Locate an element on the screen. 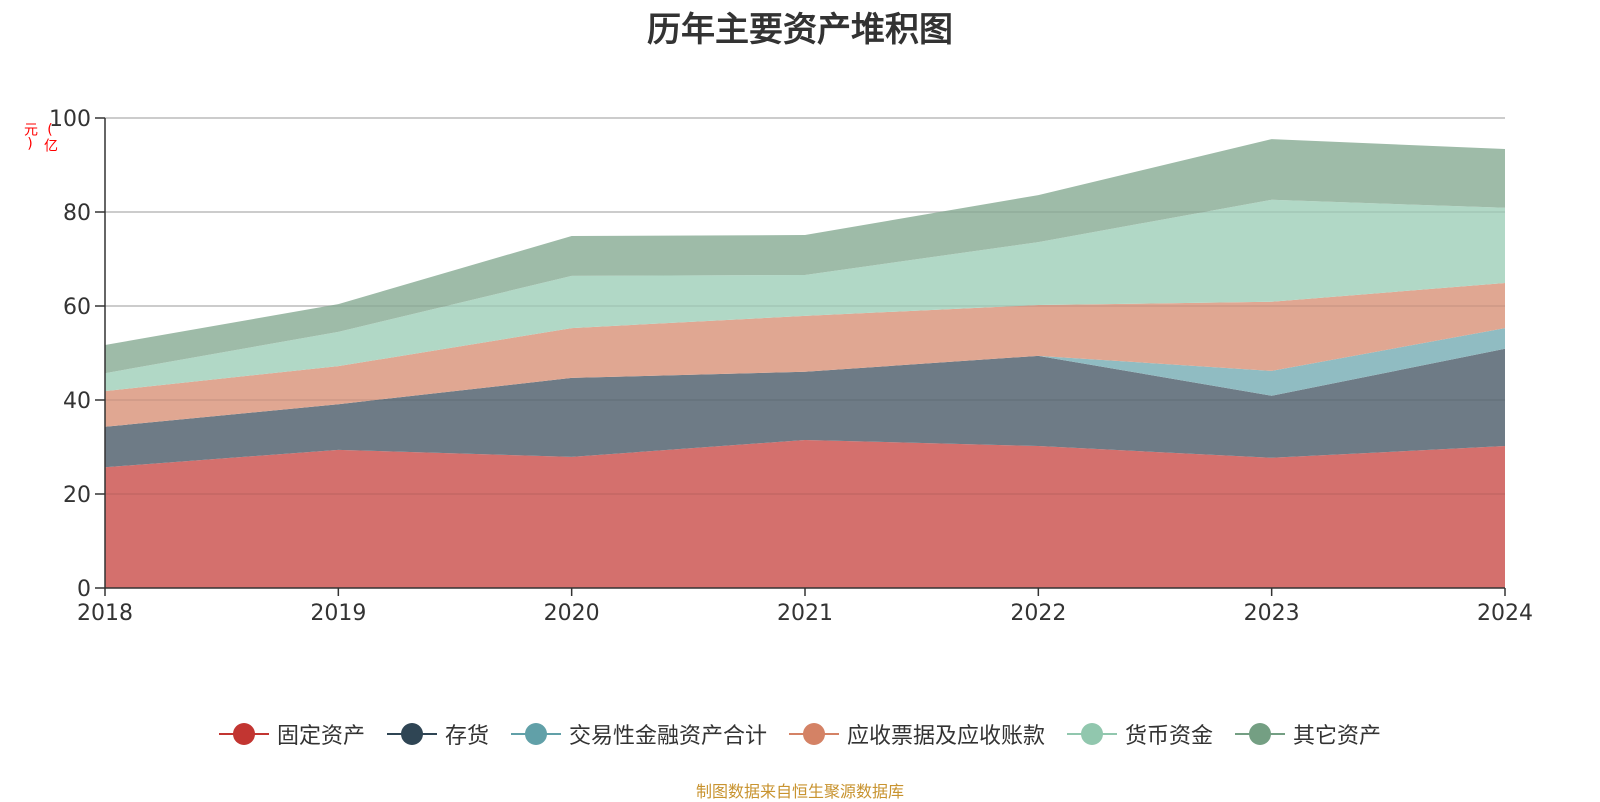 The height and width of the screenshot is (802, 1600). x-tick-label: 2020 is located at coordinates (572, 613).